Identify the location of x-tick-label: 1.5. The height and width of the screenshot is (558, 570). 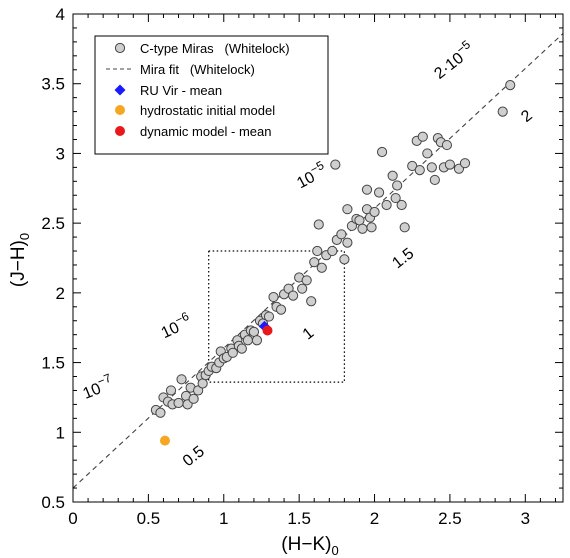
(299, 518).